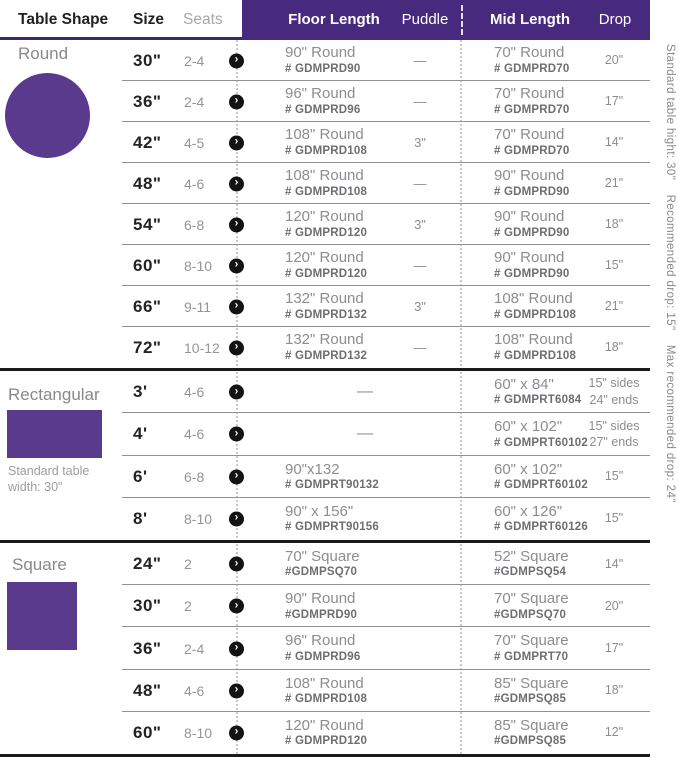 The height and width of the screenshot is (759, 679). I want to click on rectangular-shape-icon, so click(54, 434).